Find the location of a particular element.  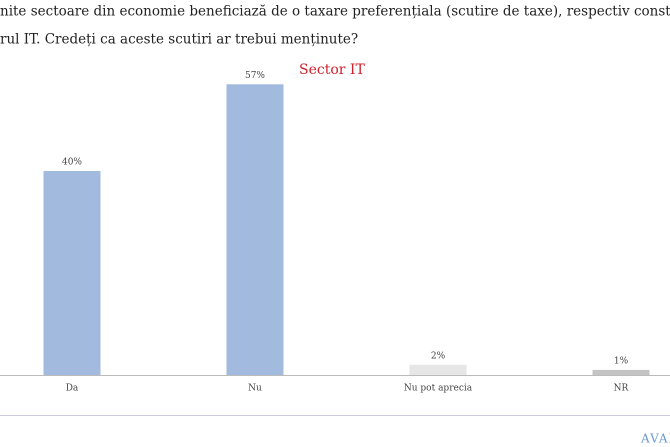

x-tick-label: NR is located at coordinates (621, 389).